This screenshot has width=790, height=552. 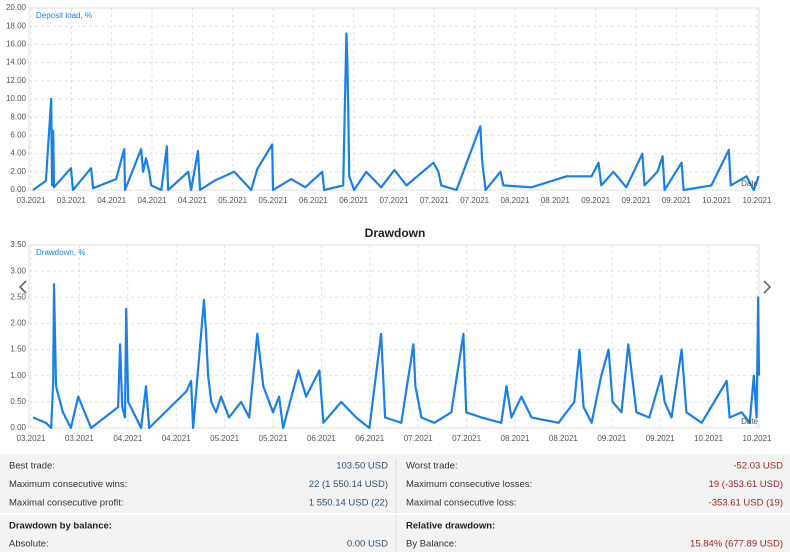 I want to click on stat-value: 19 (-353.61 USD), so click(x=746, y=484).